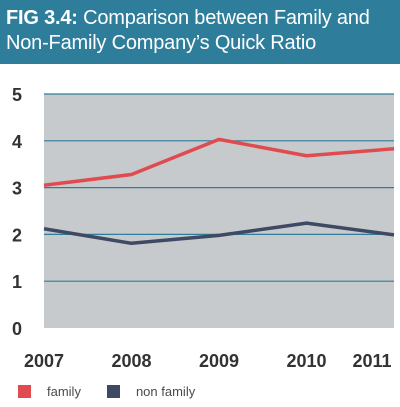  What do you see at coordinates (24, 391) in the screenshot?
I see `legend-swatch-family` at bounding box center [24, 391].